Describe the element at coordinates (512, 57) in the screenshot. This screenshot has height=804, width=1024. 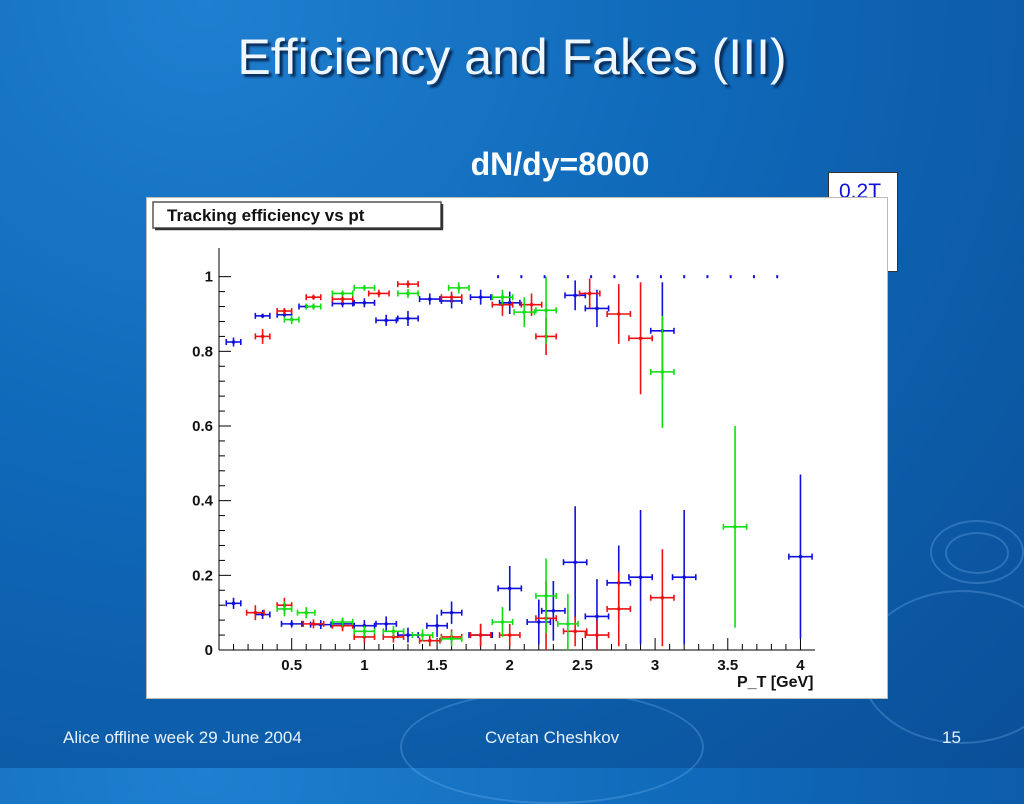
I see `slide-title: Efficiency and Fakes (III)` at that location.